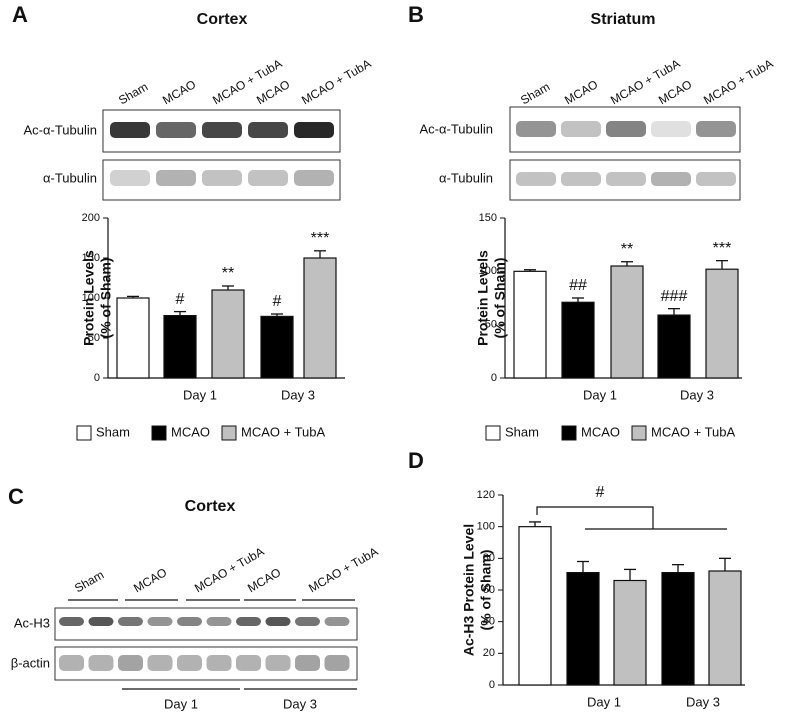 This screenshot has width=787, height=715. I want to click on day-label: Day 1, so click(181, 703).